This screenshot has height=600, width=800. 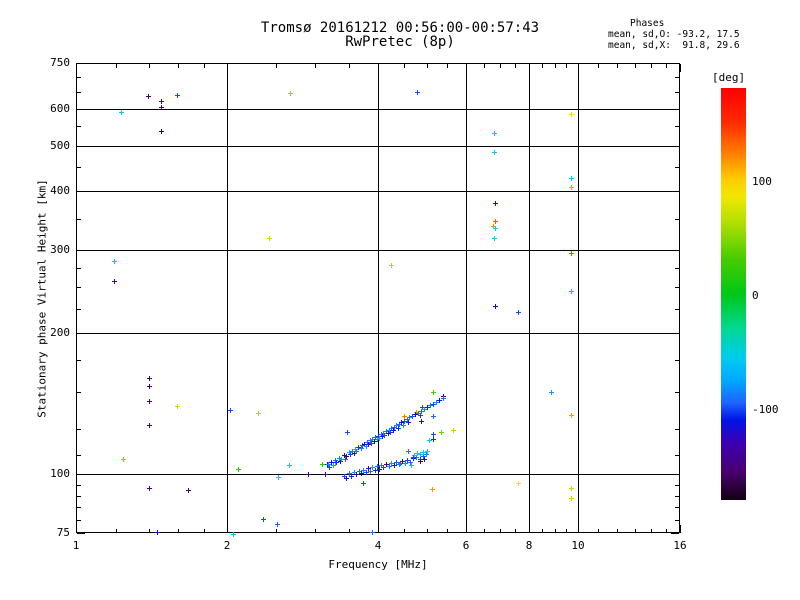 I want to click on page-subtitle: RwPretec (8p), so click(x=400, y=42).